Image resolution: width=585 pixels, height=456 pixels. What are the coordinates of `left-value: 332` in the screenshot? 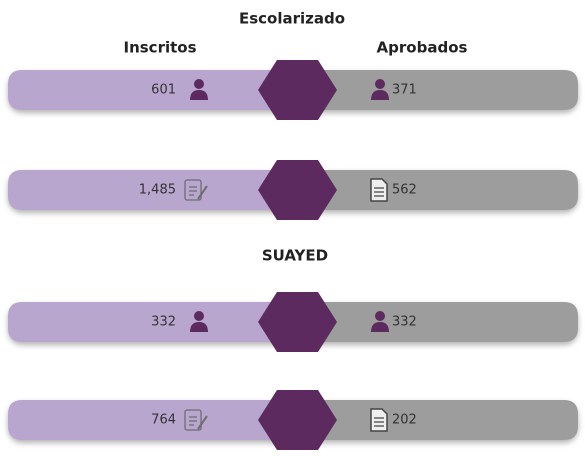 It's located at (163, 322).